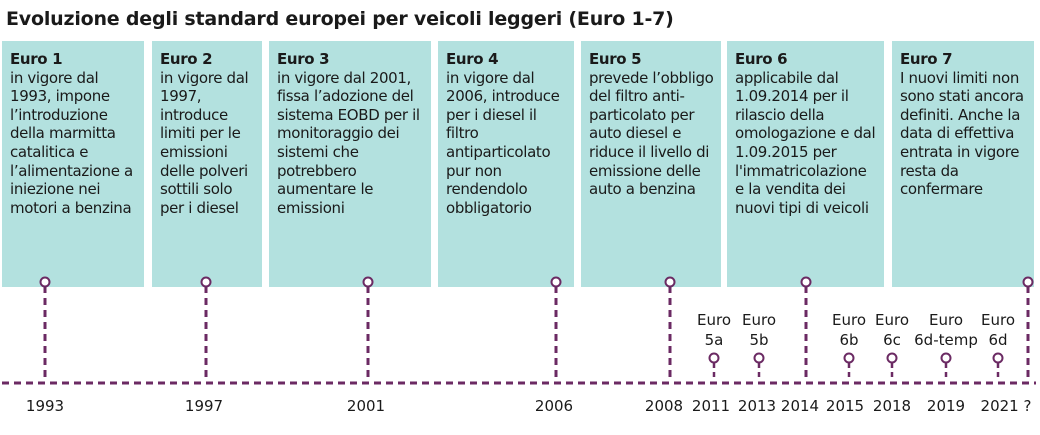  Describe the element at coordinates (946, 330) in the screenshot. I see `label-euro-6d-temp: Euro 6d-temp` at that location.